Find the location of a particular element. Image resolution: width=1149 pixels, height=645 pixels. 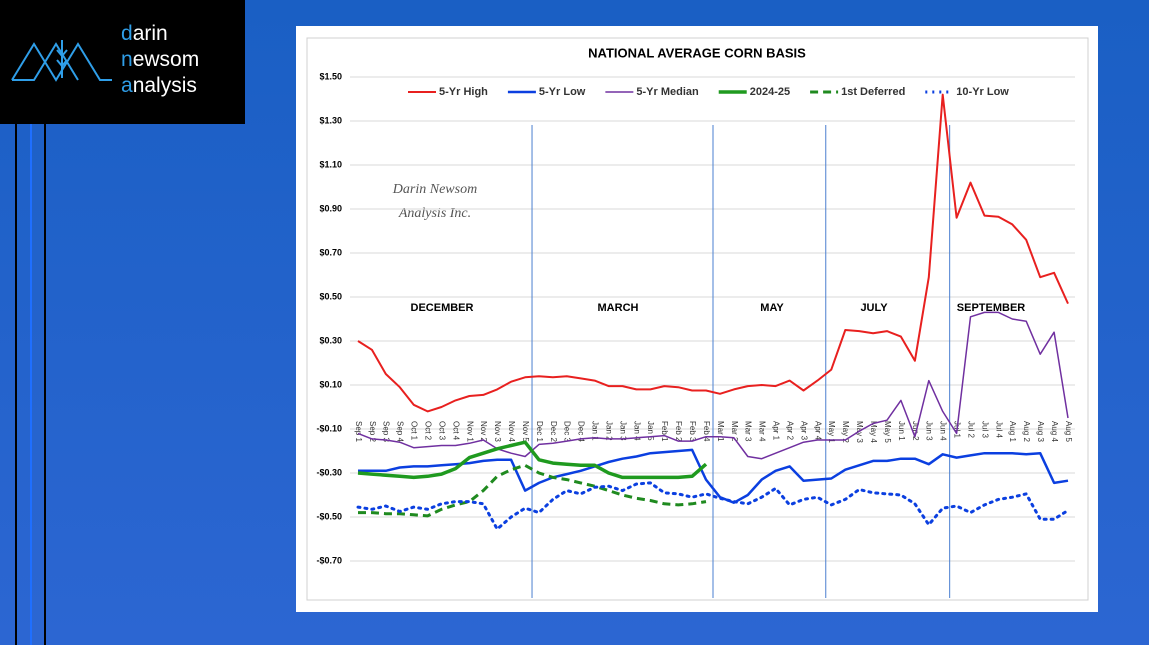

legend-label: 5-Yr High is located at coordinates (463, 92).